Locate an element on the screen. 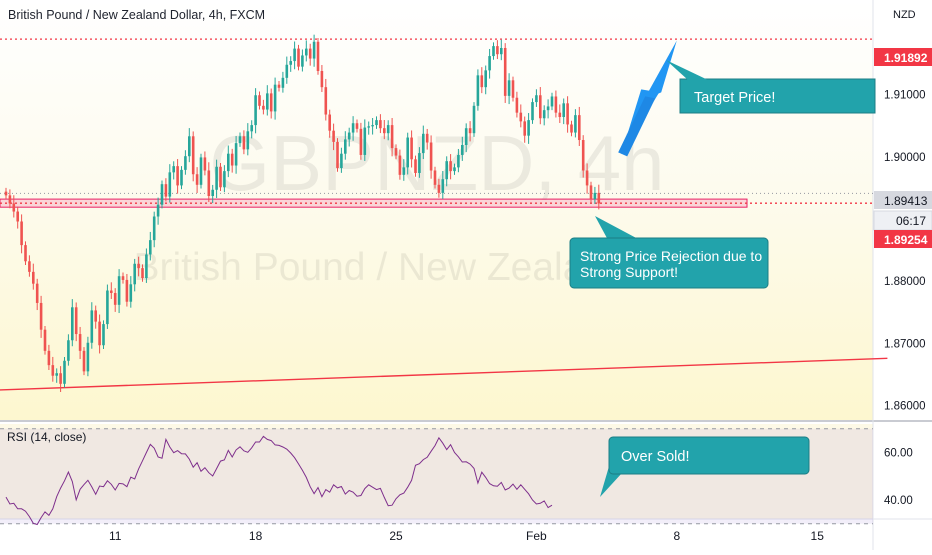 The height and width of the screenshot is (555, 932). time-tick-label: 25 is located at coordinates (396, 536).